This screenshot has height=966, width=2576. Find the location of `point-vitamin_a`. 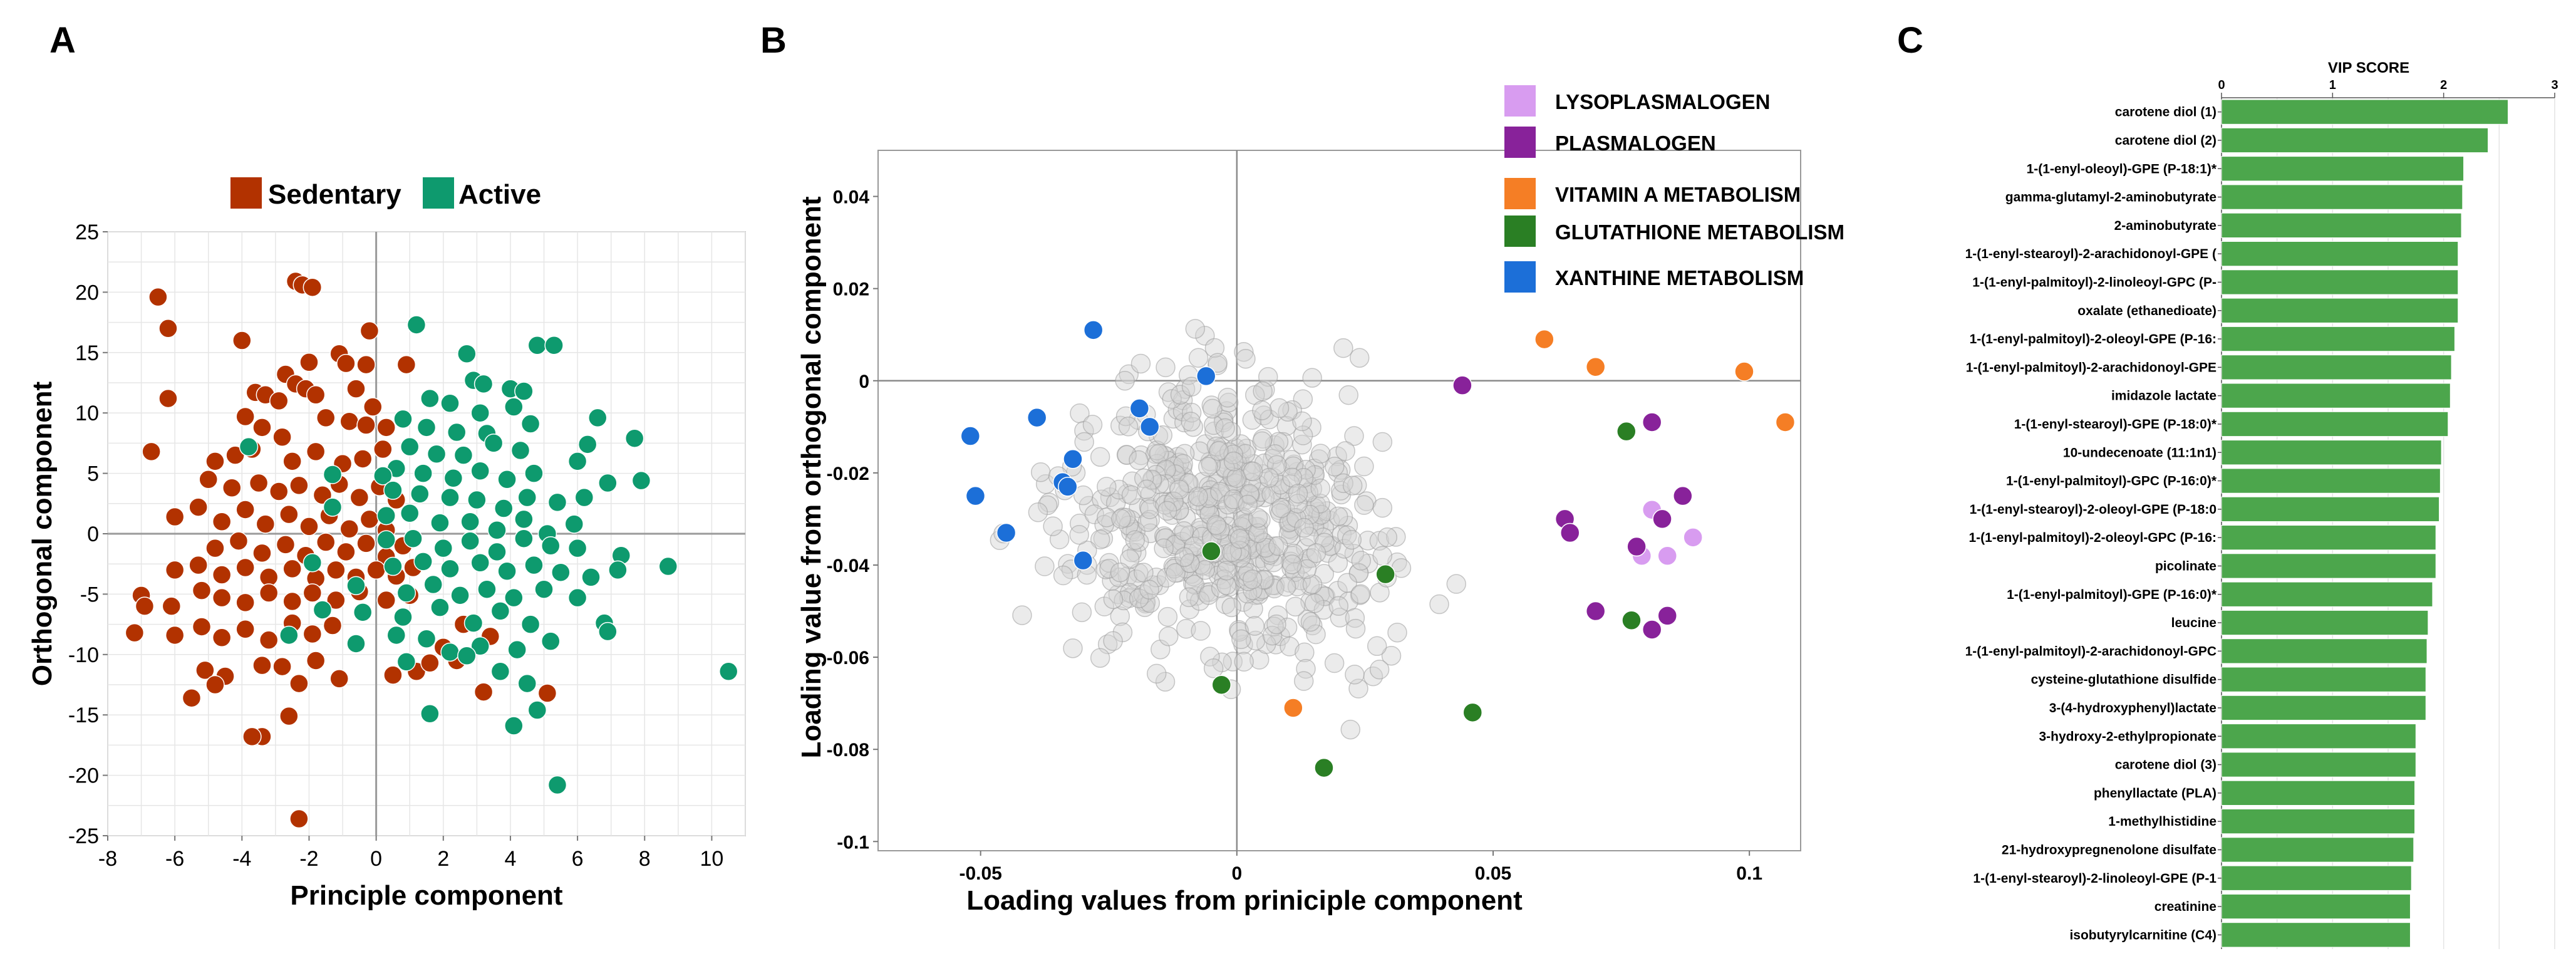

point-vitamin_a is located at coordinates (1785, 422).